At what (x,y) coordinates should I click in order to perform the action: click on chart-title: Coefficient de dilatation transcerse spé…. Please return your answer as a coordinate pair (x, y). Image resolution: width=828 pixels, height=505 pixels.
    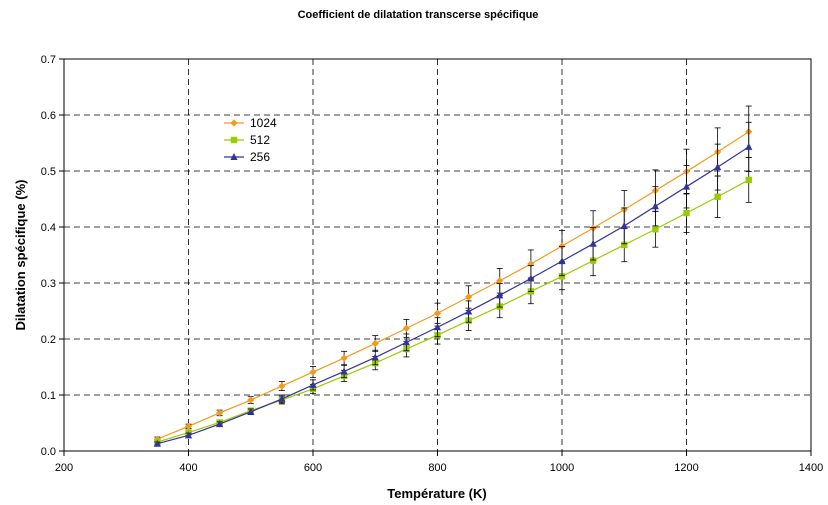
    Looking at the image, I should click on (418, 15).